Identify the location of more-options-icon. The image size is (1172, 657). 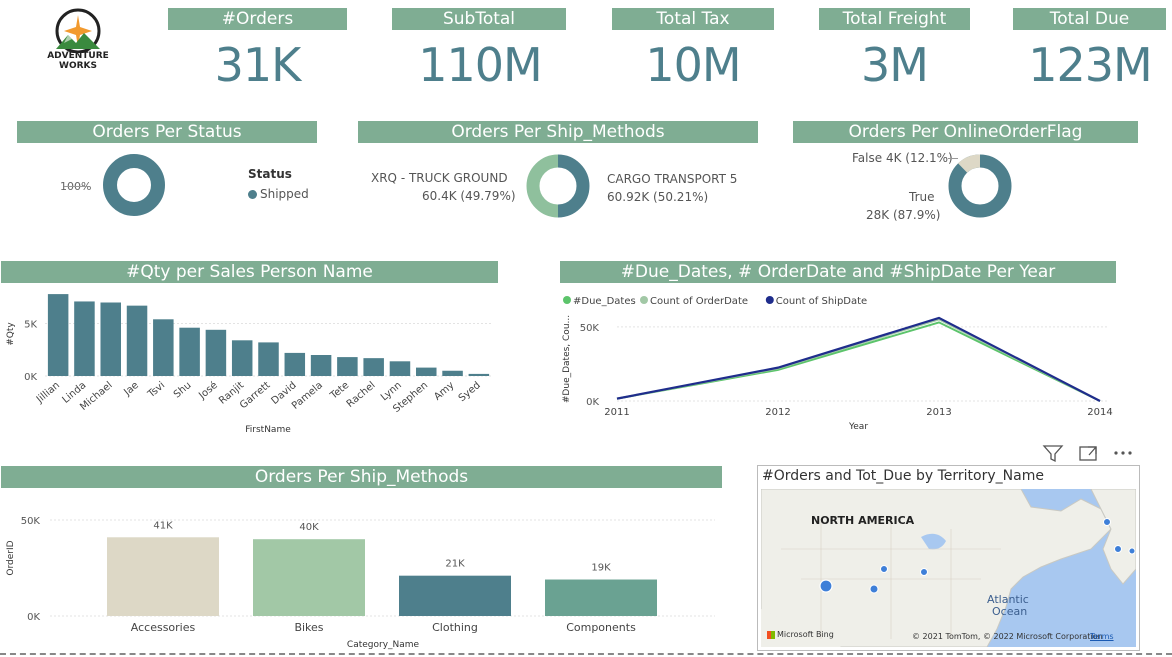
(1123, 453).